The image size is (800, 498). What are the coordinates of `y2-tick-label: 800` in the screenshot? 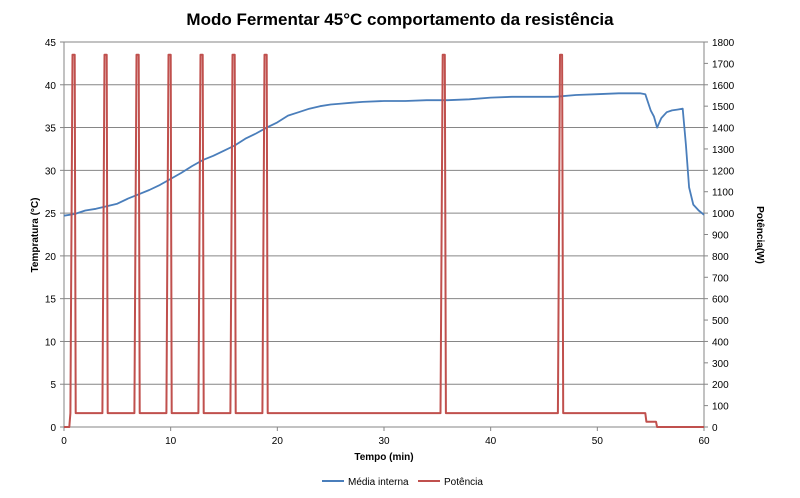 It's located at (720, 257).